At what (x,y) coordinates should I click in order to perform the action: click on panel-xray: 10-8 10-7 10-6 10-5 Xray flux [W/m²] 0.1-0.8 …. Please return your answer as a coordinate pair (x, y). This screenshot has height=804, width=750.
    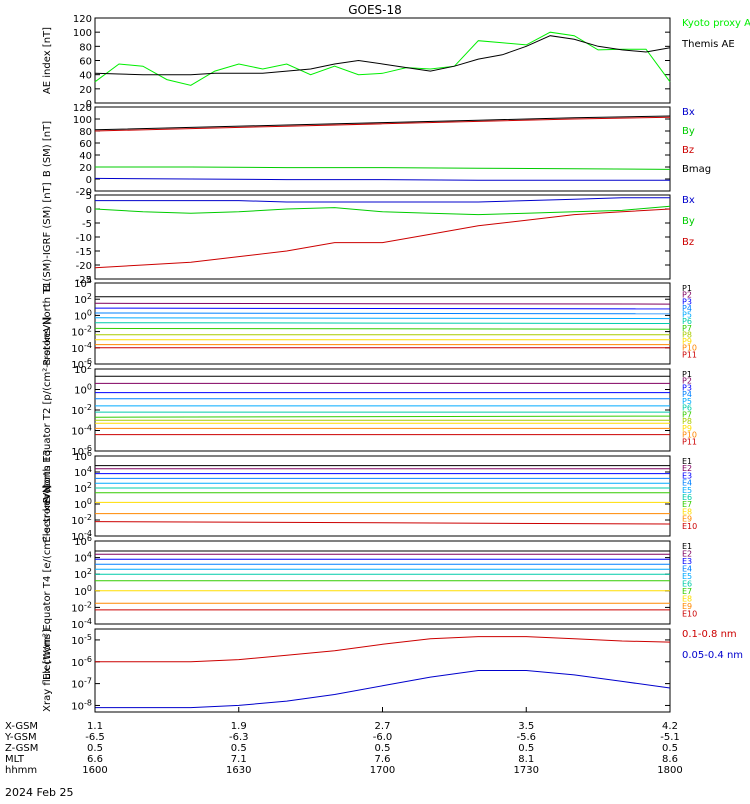
    Looking at the image, I should click on (392, 670).